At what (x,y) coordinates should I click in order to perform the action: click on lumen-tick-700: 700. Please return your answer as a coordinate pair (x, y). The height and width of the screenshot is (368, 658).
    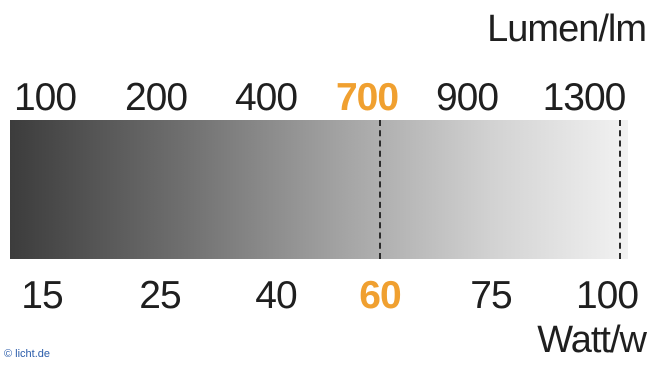
    Looking at the image, I should click on (367, 97).